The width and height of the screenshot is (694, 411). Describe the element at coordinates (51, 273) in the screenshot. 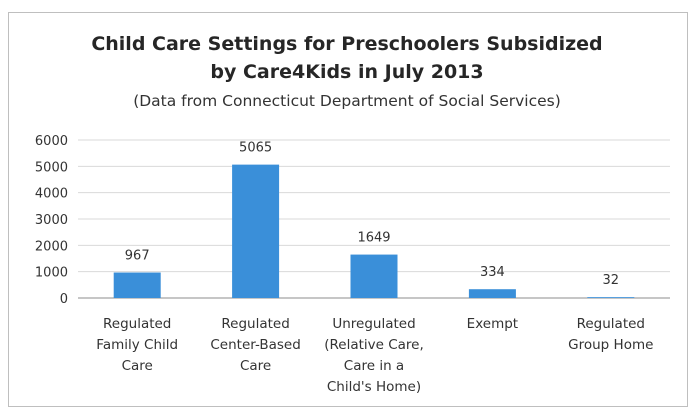

I see `y-tick-label: 1000` at that location.